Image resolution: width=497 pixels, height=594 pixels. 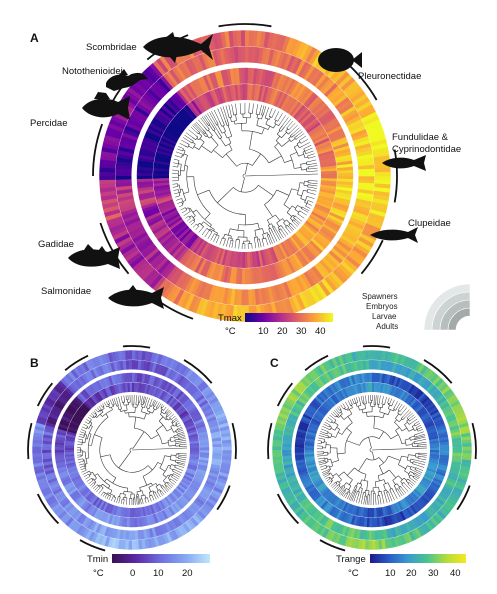 What do you see at coordinates (426, 149) in the screenshot?
I see `label-cyprinodontidae: Cyprinodontidae` at bounding box center [426, 149].